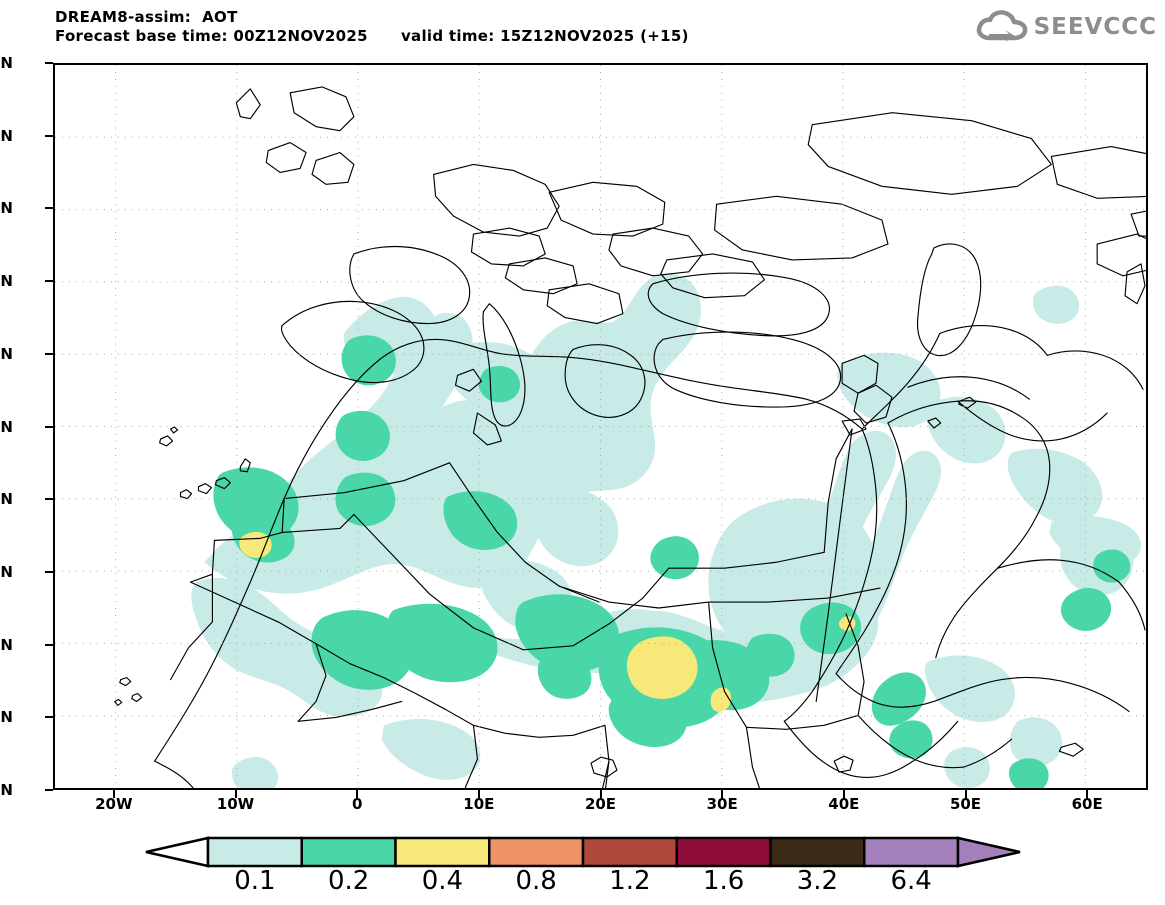 The width and height of the screenshot is (1165, 905). What do you see at coordinates (235, 804) in the screenshot?
I see `x-axis-label-10W: 10W` at bounding box center [235, 804].